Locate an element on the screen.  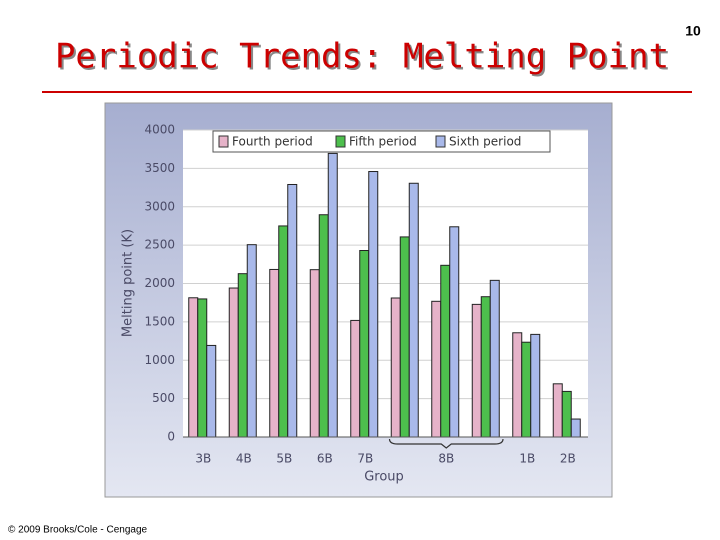
x-tick-label: 6B is located at coordinates (325, 459).